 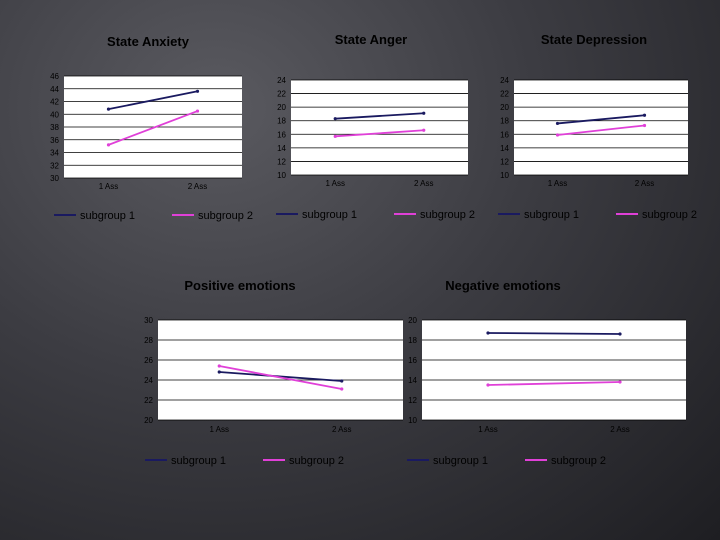 I want to click on chart-title: State Anger, so click(x=371, y=39).